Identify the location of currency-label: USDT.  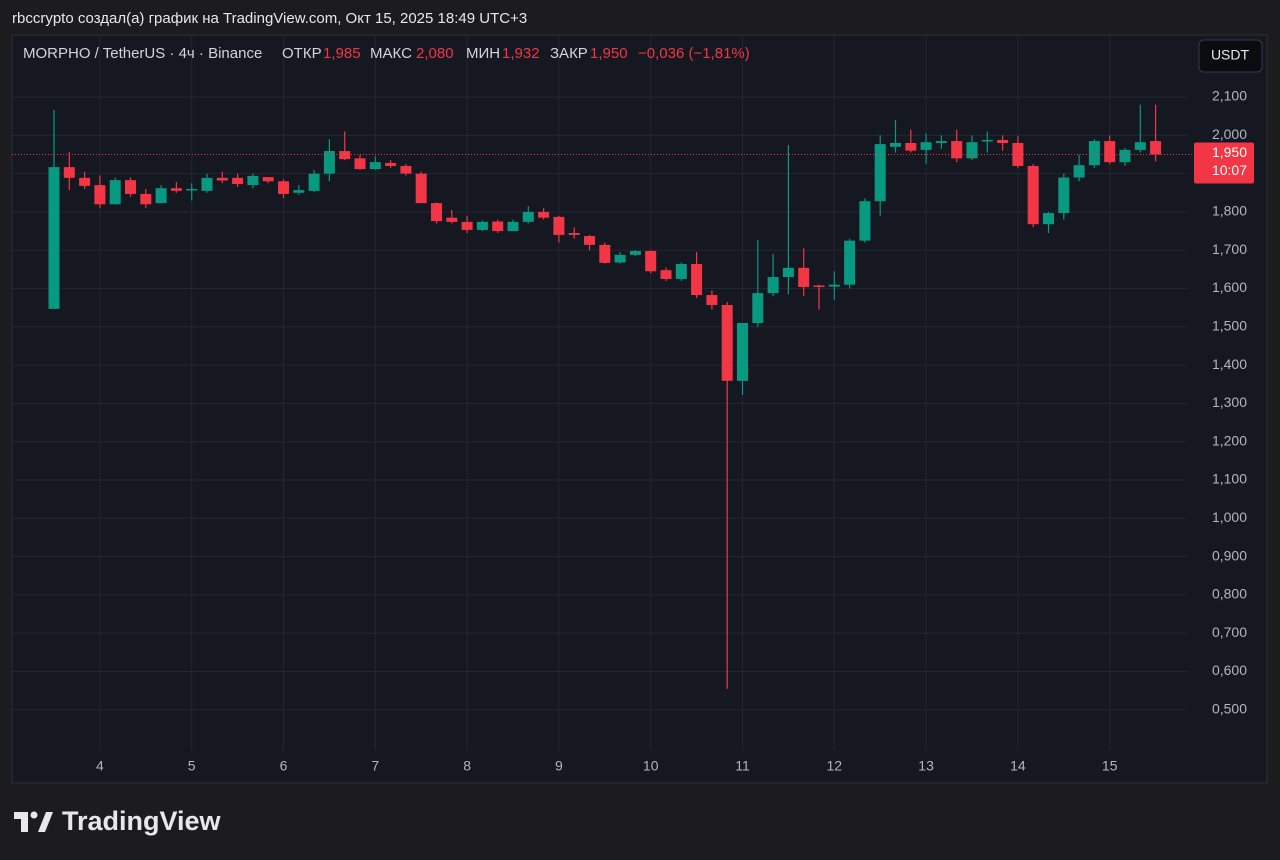
(1230, 55).